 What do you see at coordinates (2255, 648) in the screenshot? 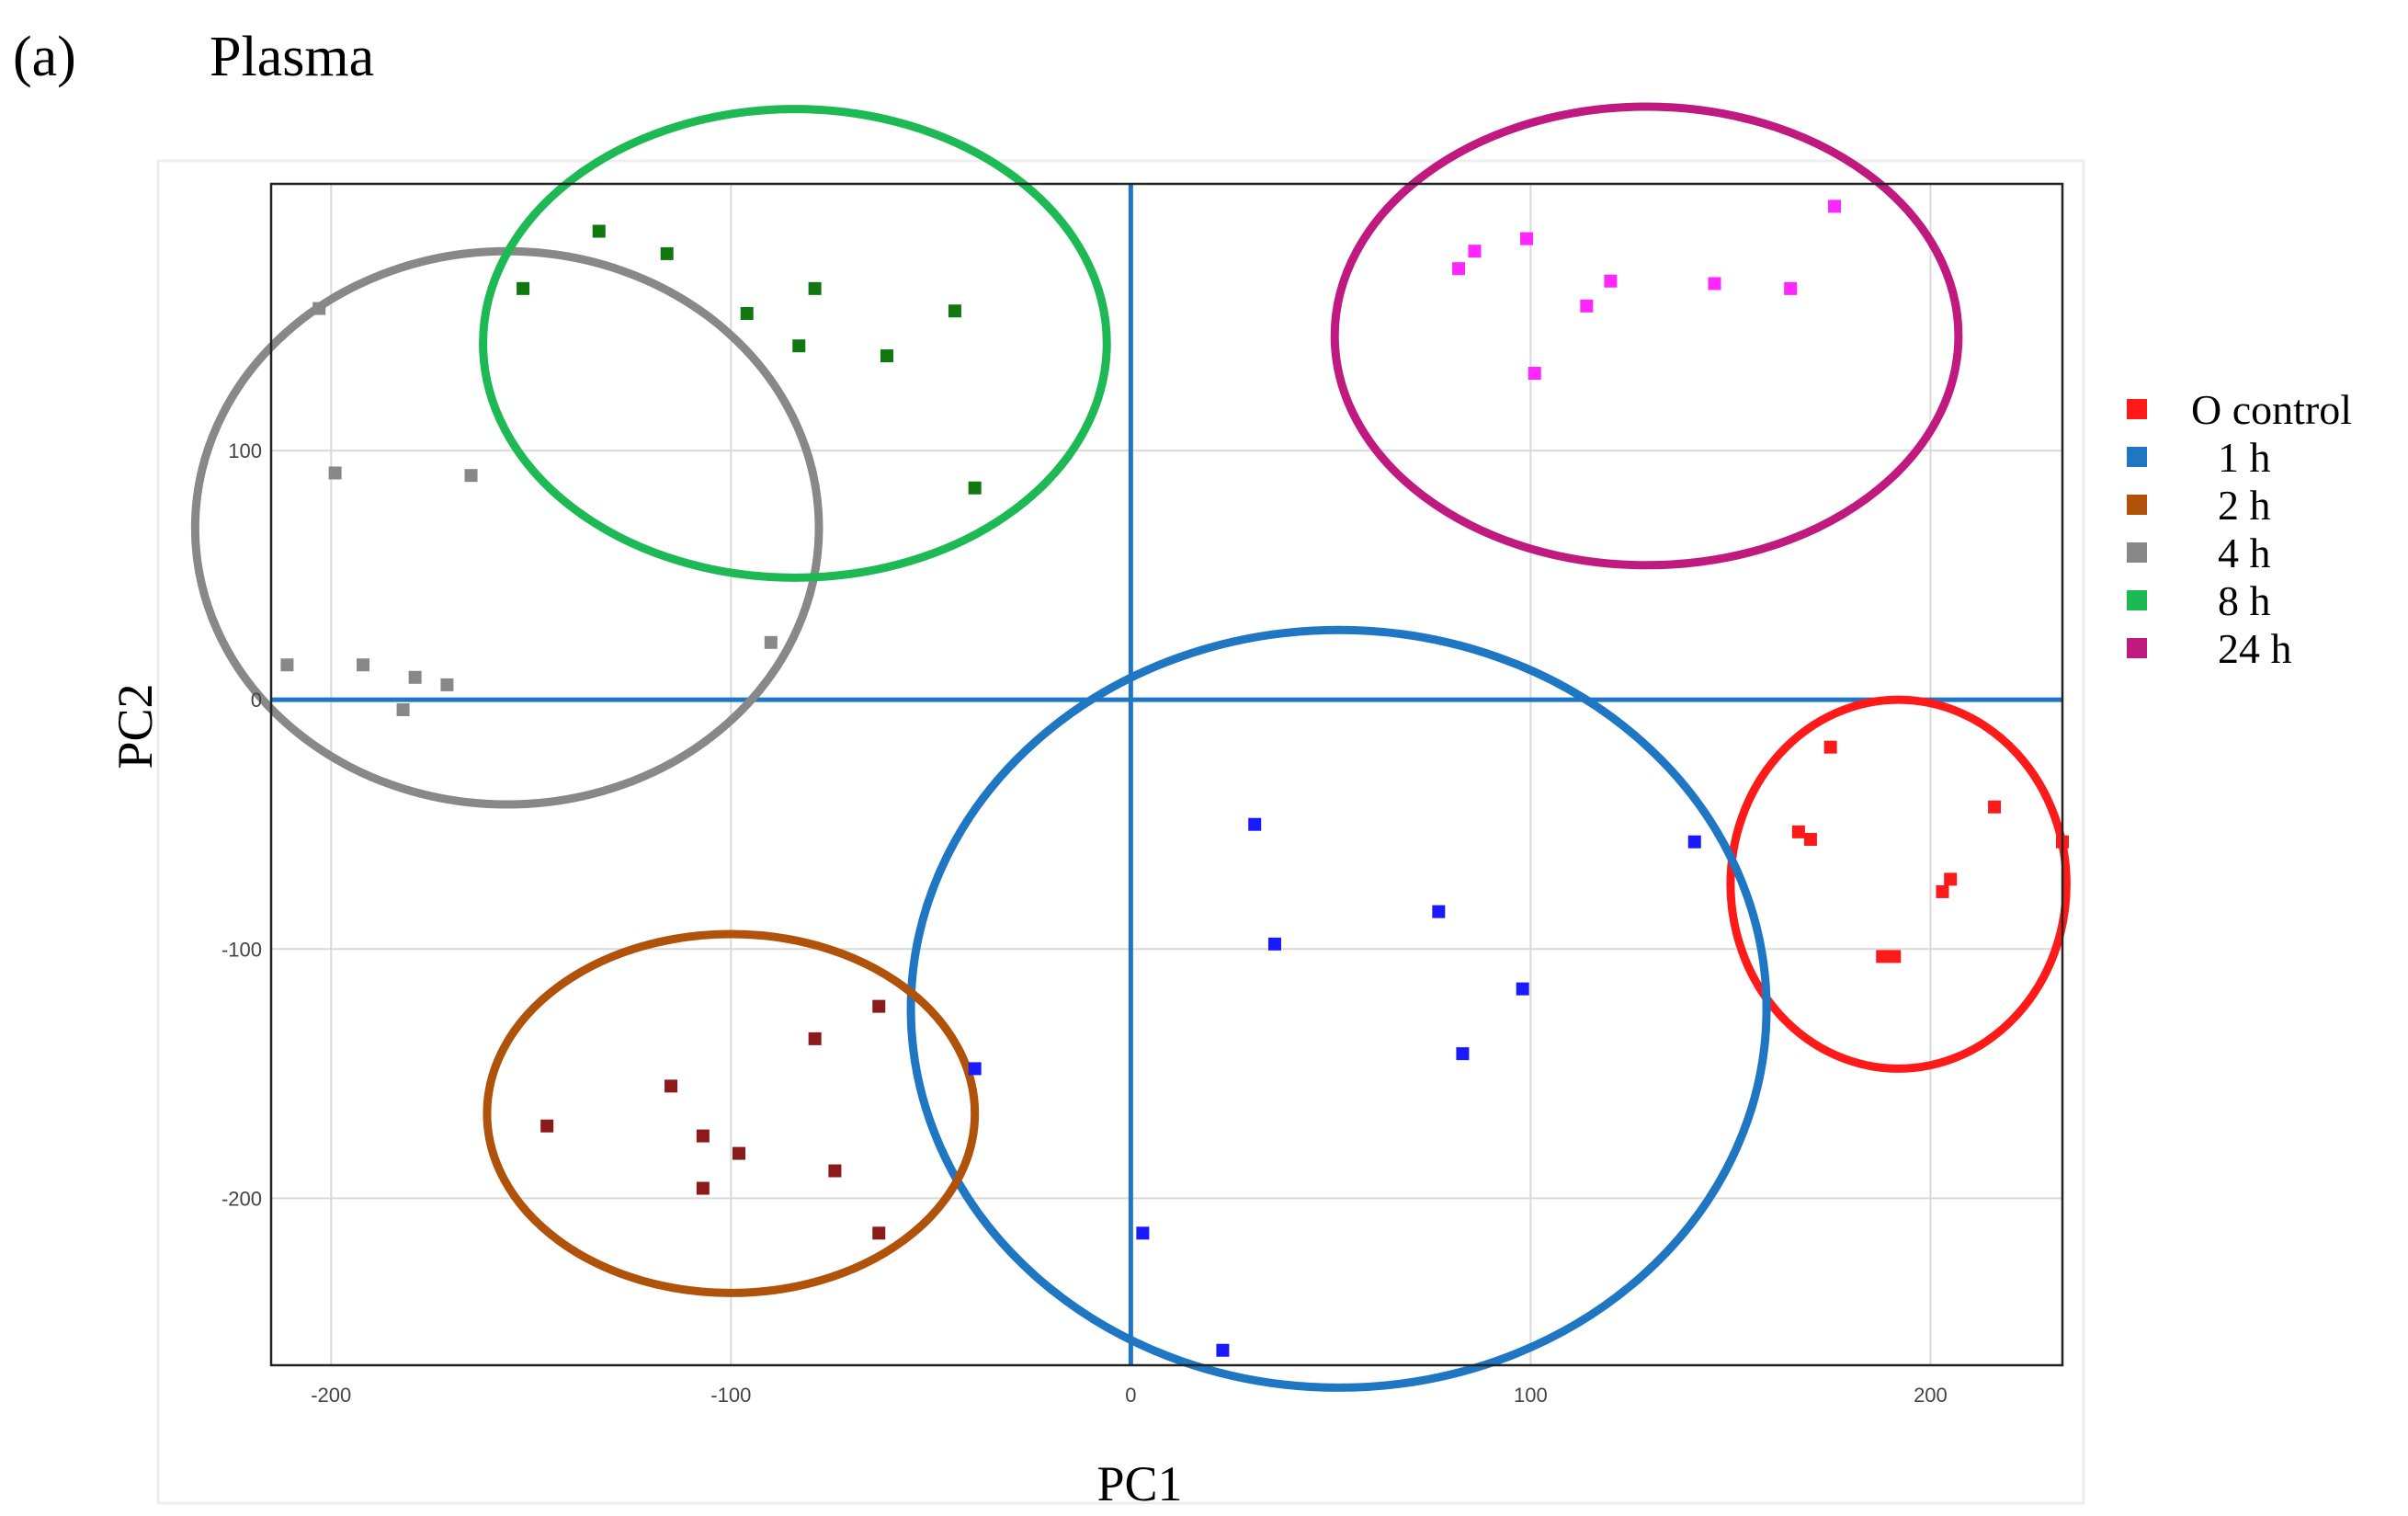
I see `legend-label: 24 h` at bounding box center [2255, 648].